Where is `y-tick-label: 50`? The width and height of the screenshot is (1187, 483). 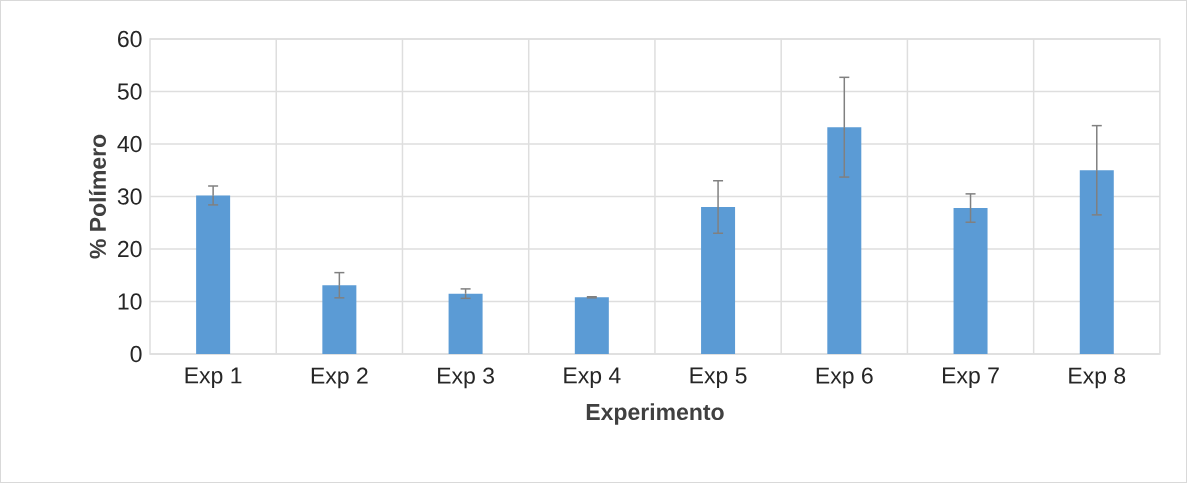 y-tick-label: 50 is located at coordinates (129, 91).